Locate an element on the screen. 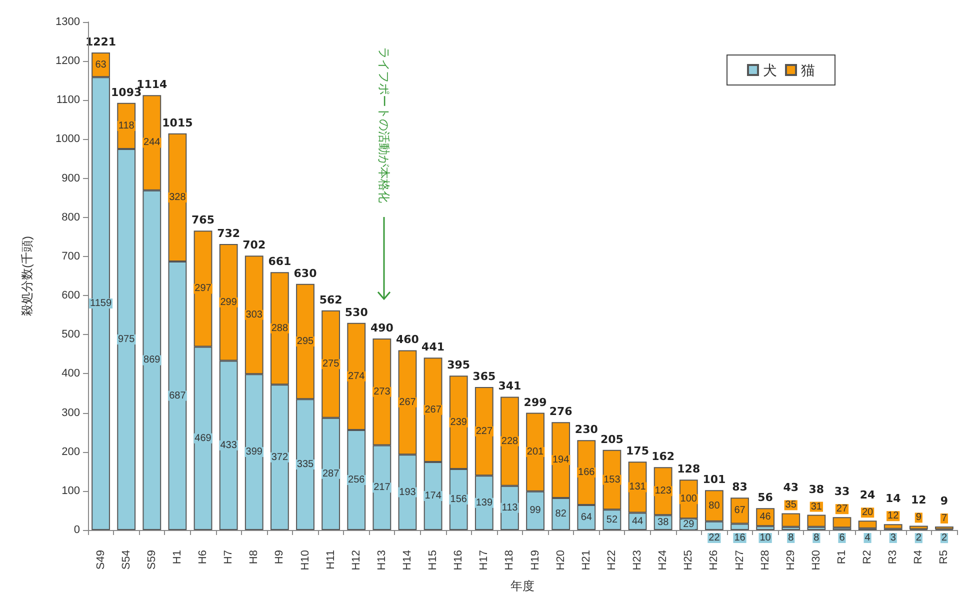  total-label: 460 is located at coordinates (408, 339).